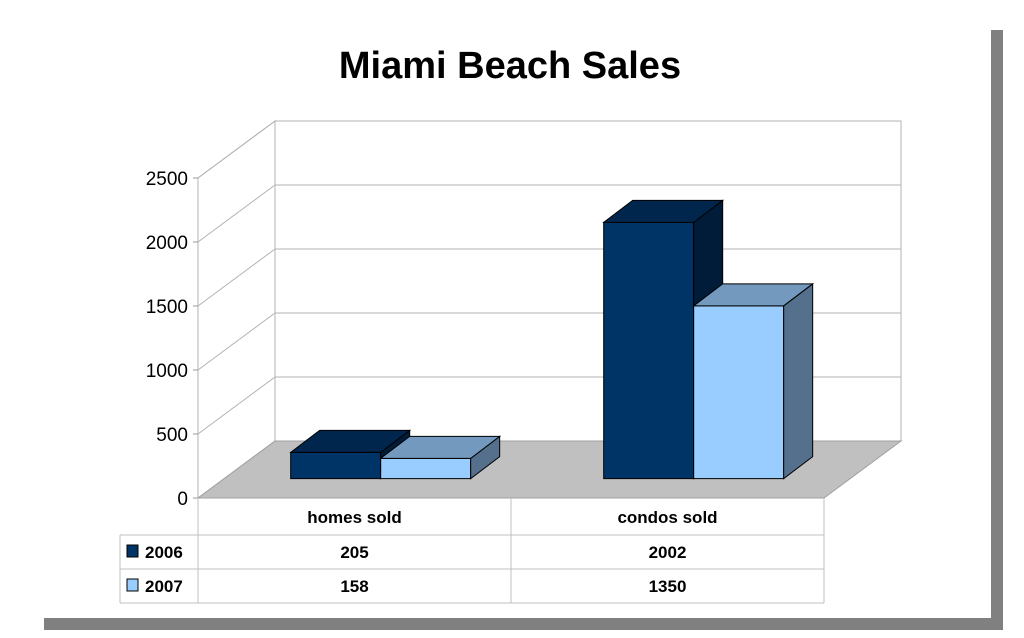 This screenshot has height=638, width=1024. Describe the element at coordinates (167, 371) in the screenshot. I see `y-tick-label: 1000` at that location.